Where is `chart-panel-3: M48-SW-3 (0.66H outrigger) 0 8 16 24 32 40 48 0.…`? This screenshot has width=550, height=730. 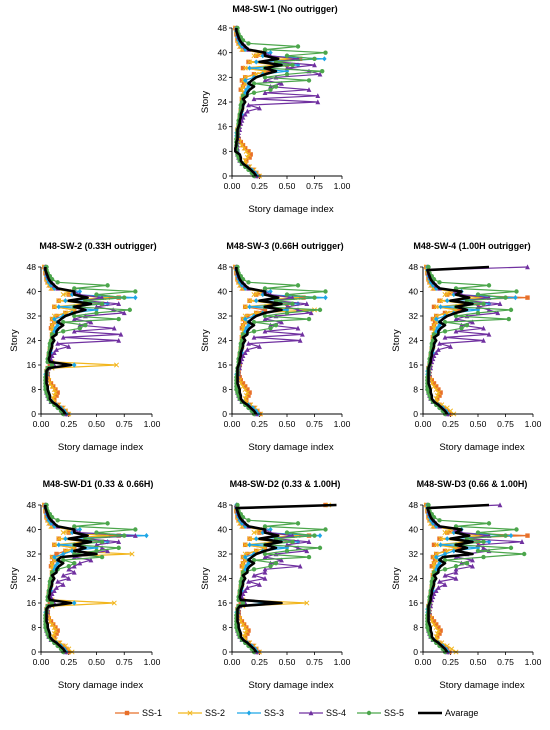
chart-panel-3: M48-SW-3 (0.66H outrigger) 0 8 16 24 32 40 48 0.… is located at coordinates (275, 347).